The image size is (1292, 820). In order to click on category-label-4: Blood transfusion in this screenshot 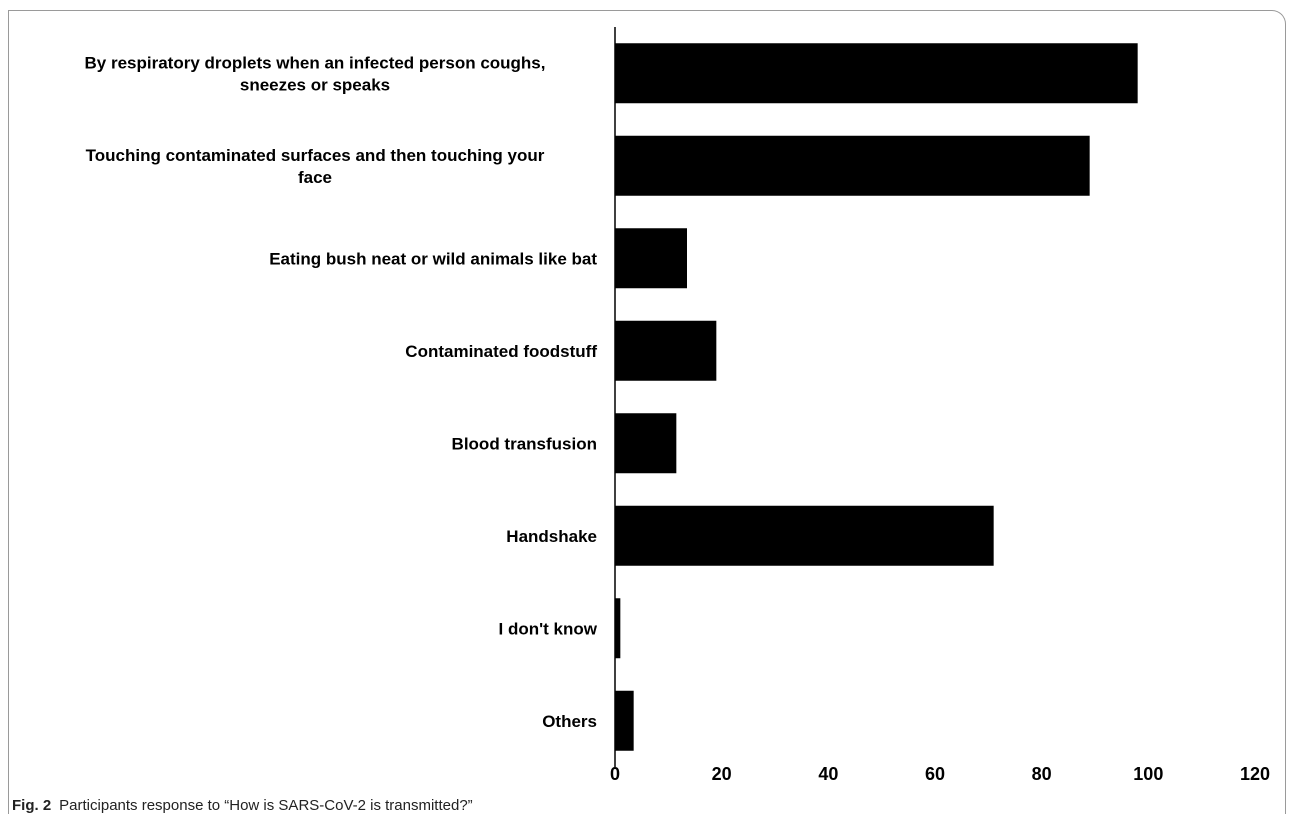, I will do `click(524, 443)`.